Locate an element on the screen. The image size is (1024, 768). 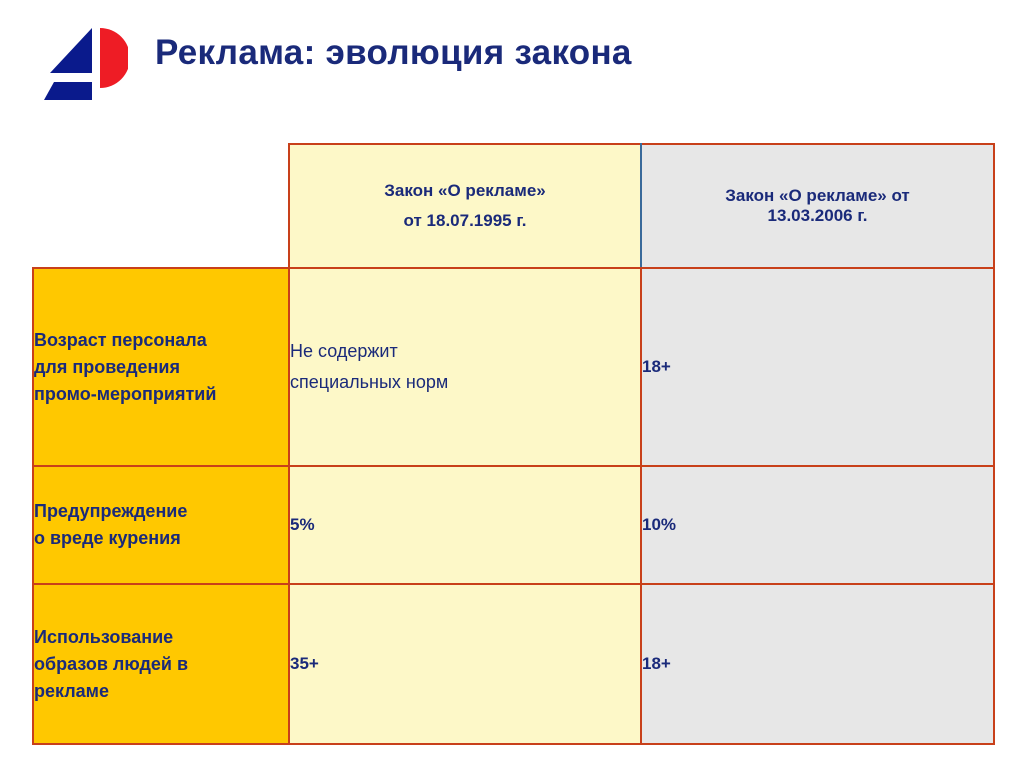
company-logo-graphic is located at coordinates (86, 64).